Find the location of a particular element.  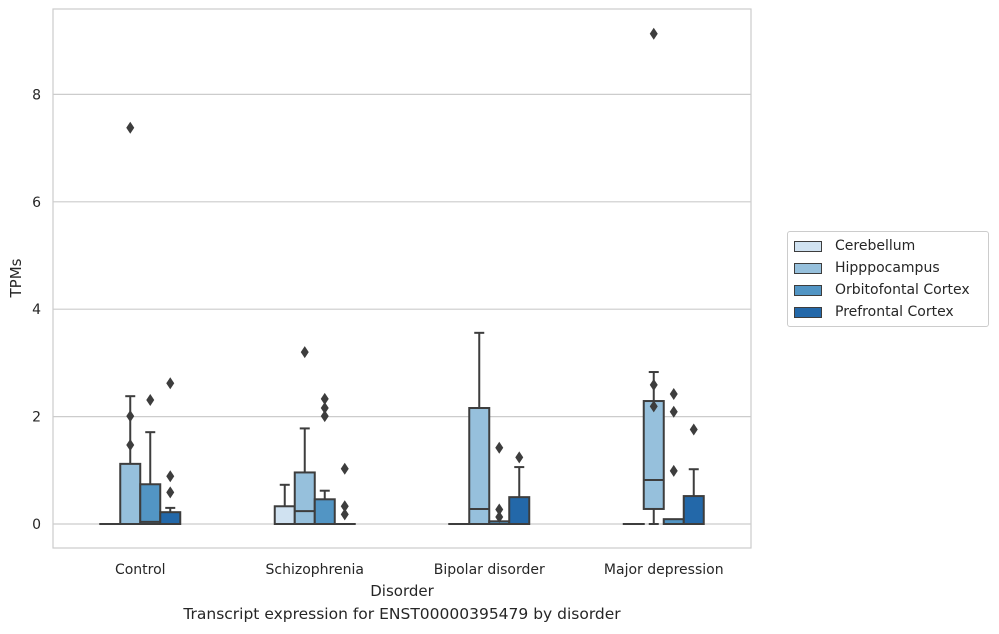

box-bipolar-disorder-prefrontal-cortex is located at coordinates (519, 488).